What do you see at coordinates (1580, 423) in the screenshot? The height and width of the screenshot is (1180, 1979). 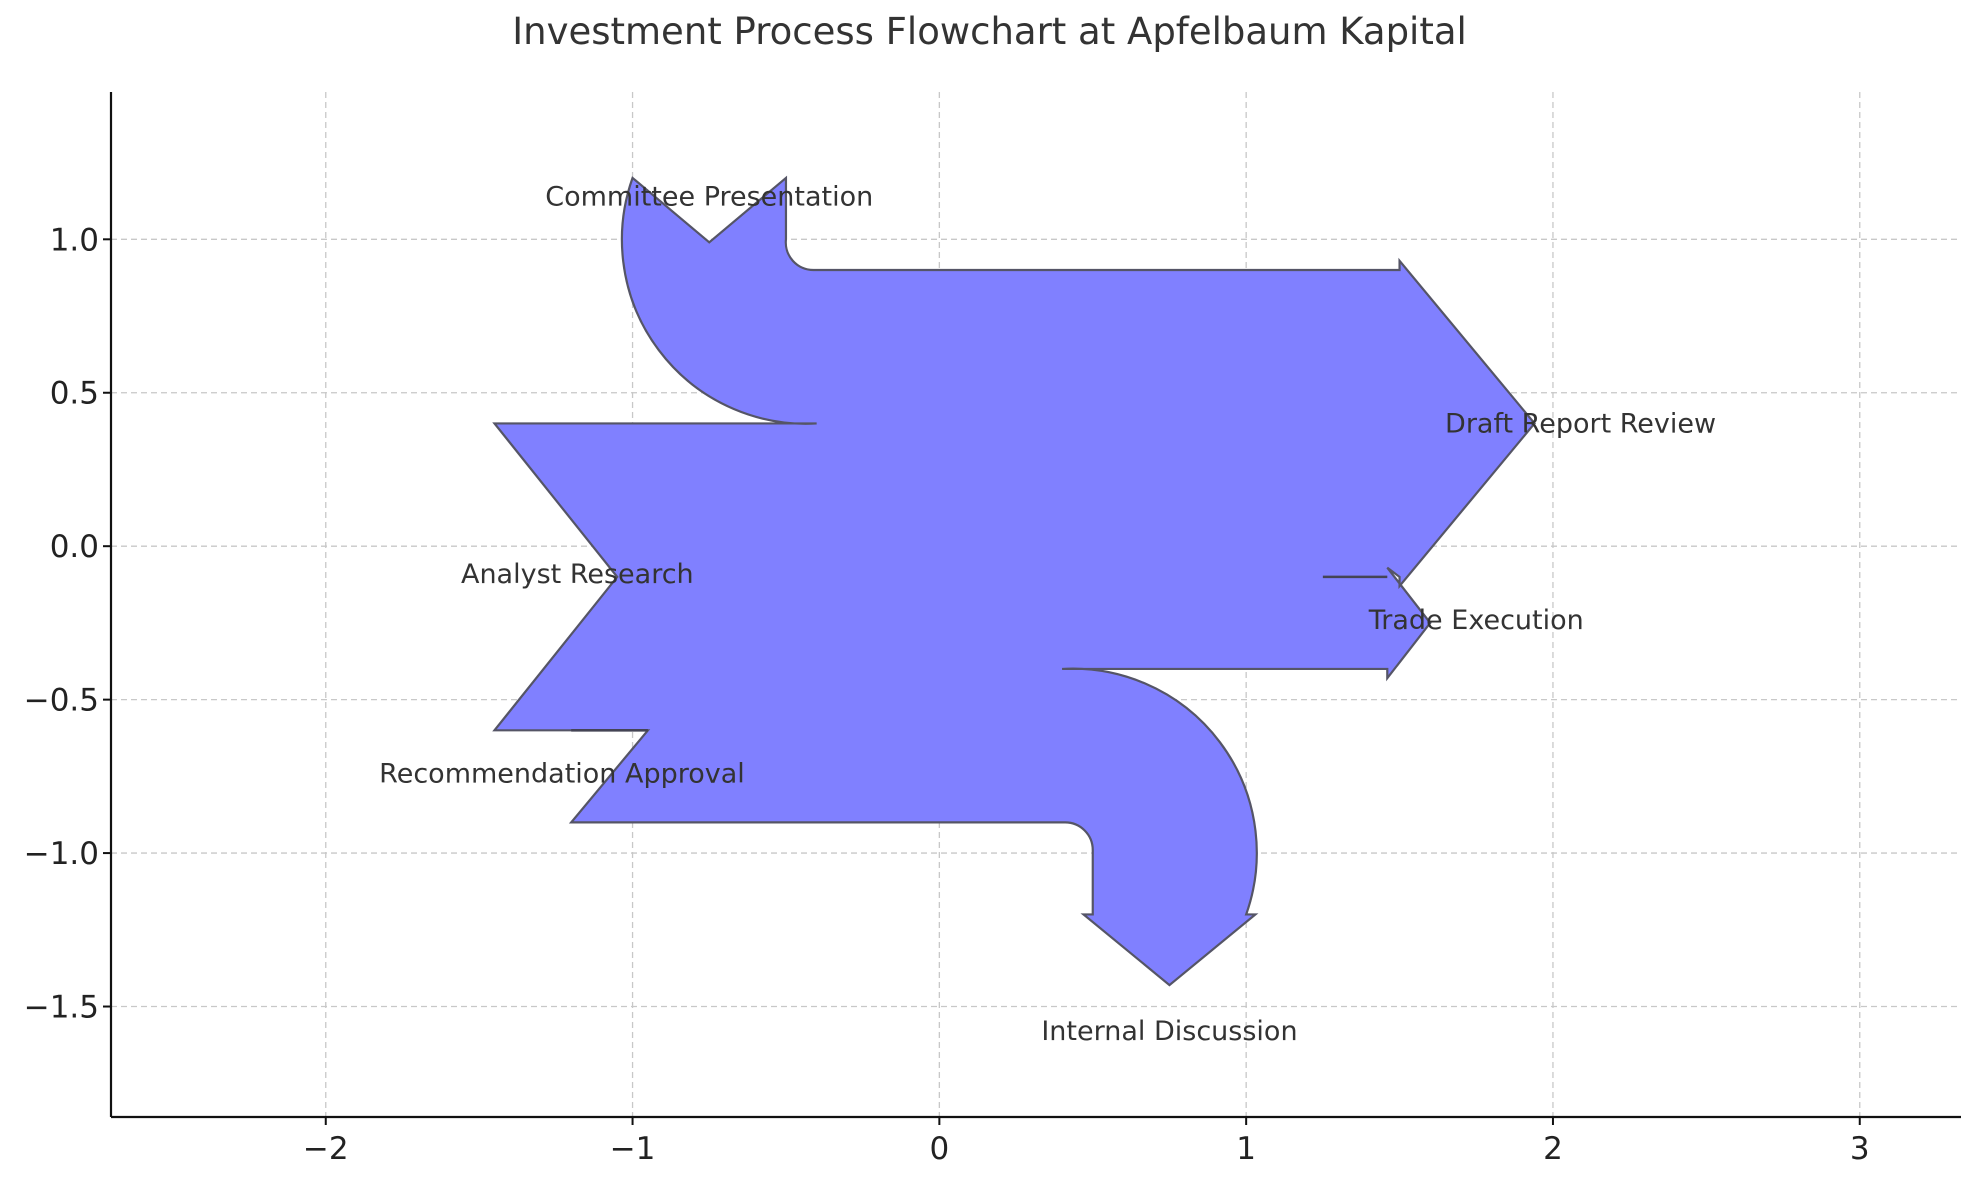 I see `flow-label: Draft Report Review` at bounding box center [1580, 423].